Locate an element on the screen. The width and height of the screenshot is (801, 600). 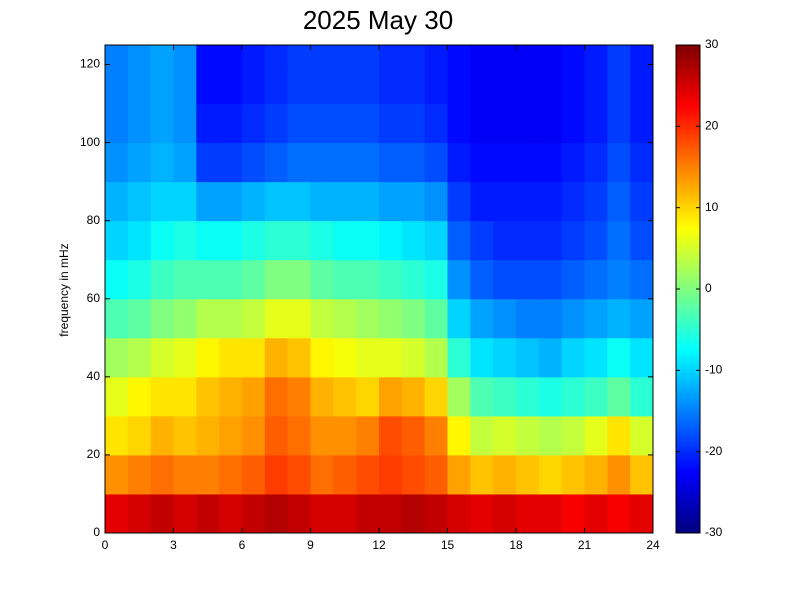
colorbar-tick-label: 0 is located at coordinates (708, 288).